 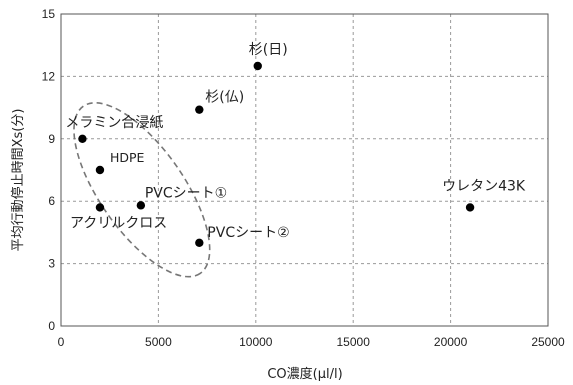 I want to click on point-label: 杉(仏), so click(x=224, y=98).